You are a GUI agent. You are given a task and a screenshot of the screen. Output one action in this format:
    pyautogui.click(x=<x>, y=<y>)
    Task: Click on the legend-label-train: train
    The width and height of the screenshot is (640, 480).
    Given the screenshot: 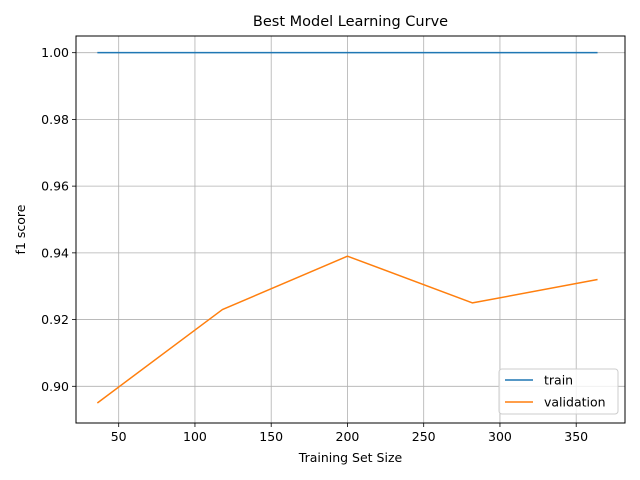 What is the action you would take?
    pyautogui.click(x=558, y=380)
    